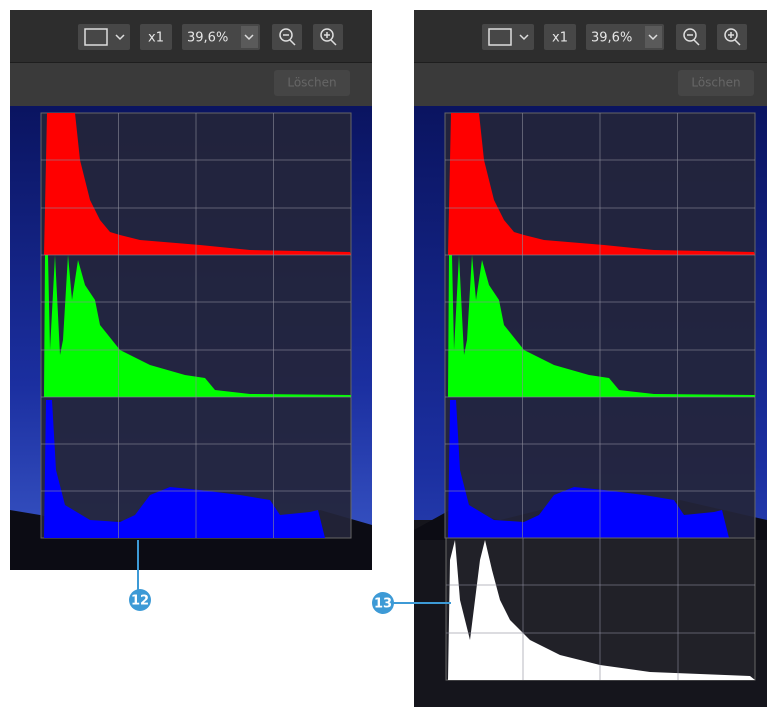 Image resolution: width=767 pixels, height=711 pixels. I want to click on callout-number: 13, so click(383, 604).